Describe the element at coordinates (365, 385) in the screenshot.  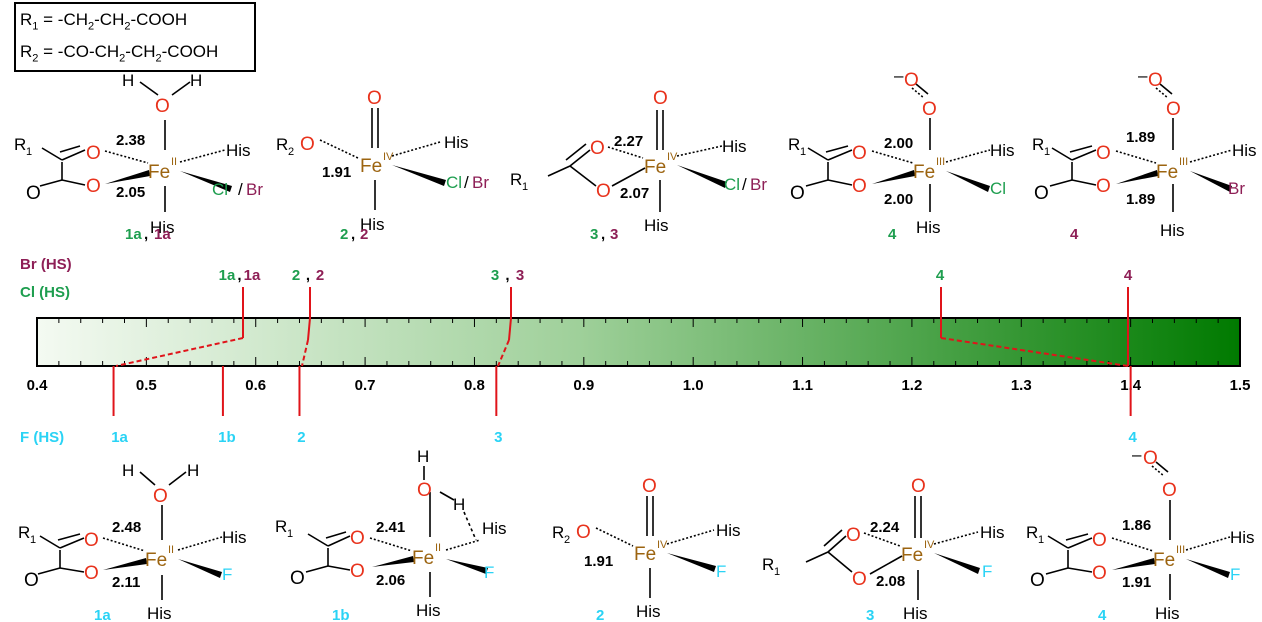
I see `axis-tick-label: 0.7` at that location.